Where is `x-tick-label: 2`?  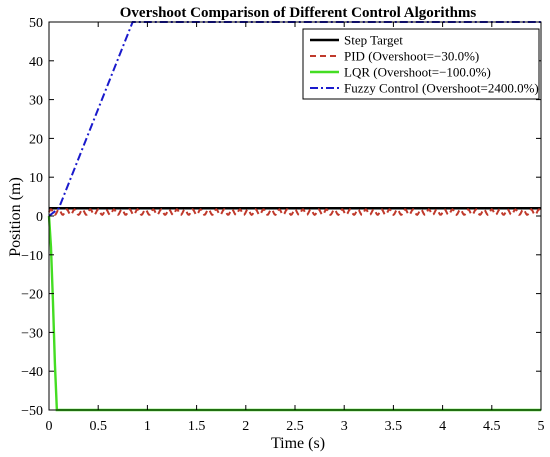
x-tick-label: 2 is located at coordinates (245, 426).